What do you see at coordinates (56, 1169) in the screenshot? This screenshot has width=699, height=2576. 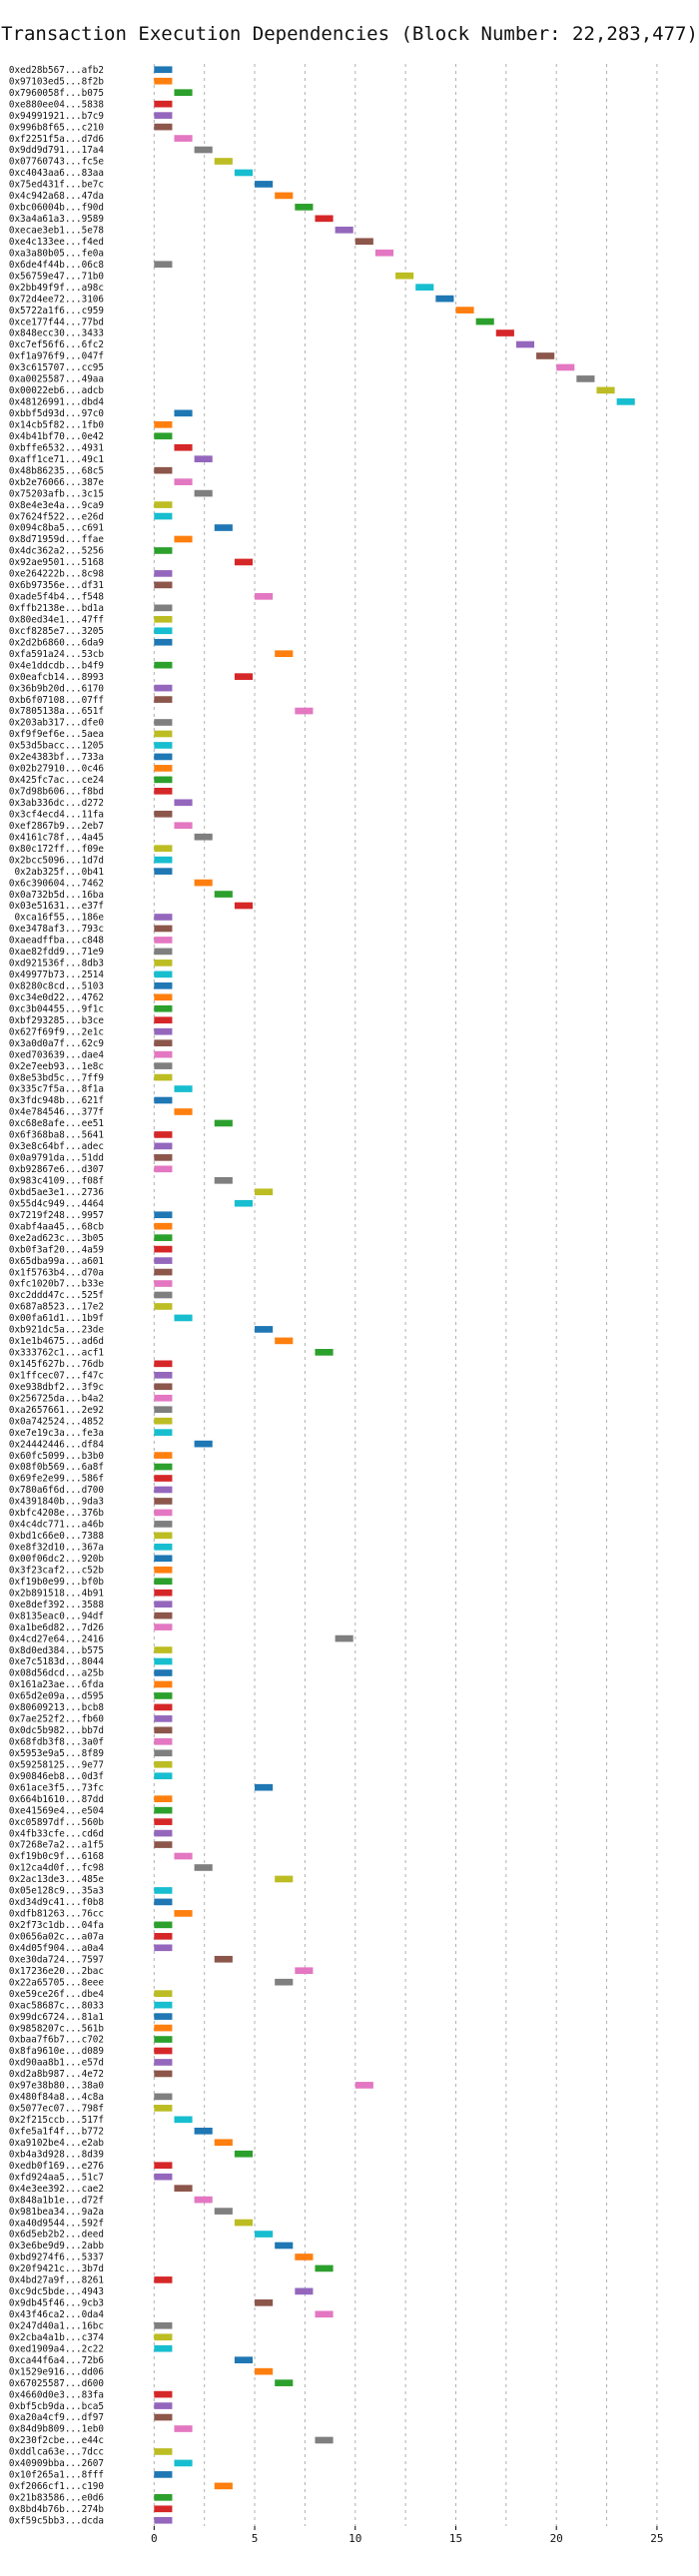 I see `transaction-label: 0xb92867e6...d307` at bounding box center [56, 1169].